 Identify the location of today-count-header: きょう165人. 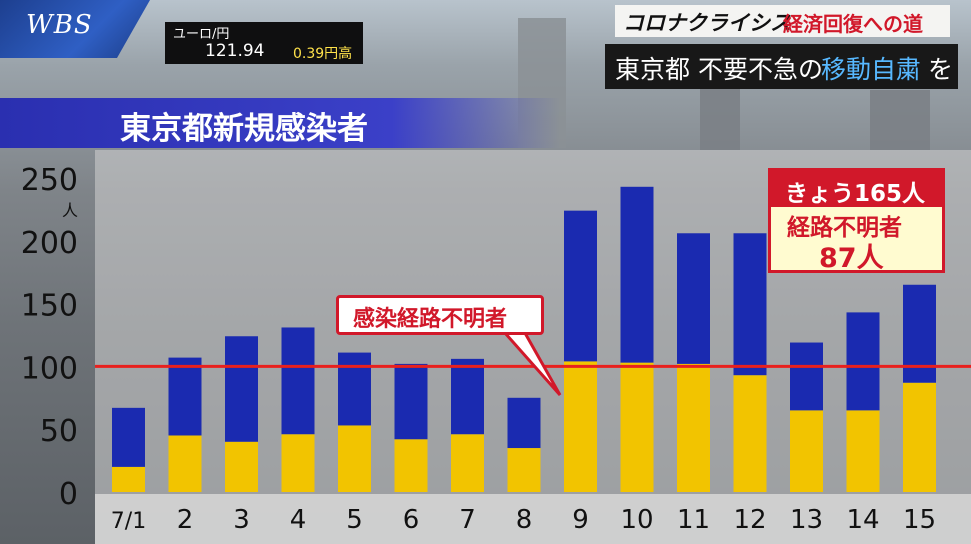
(856, 189).